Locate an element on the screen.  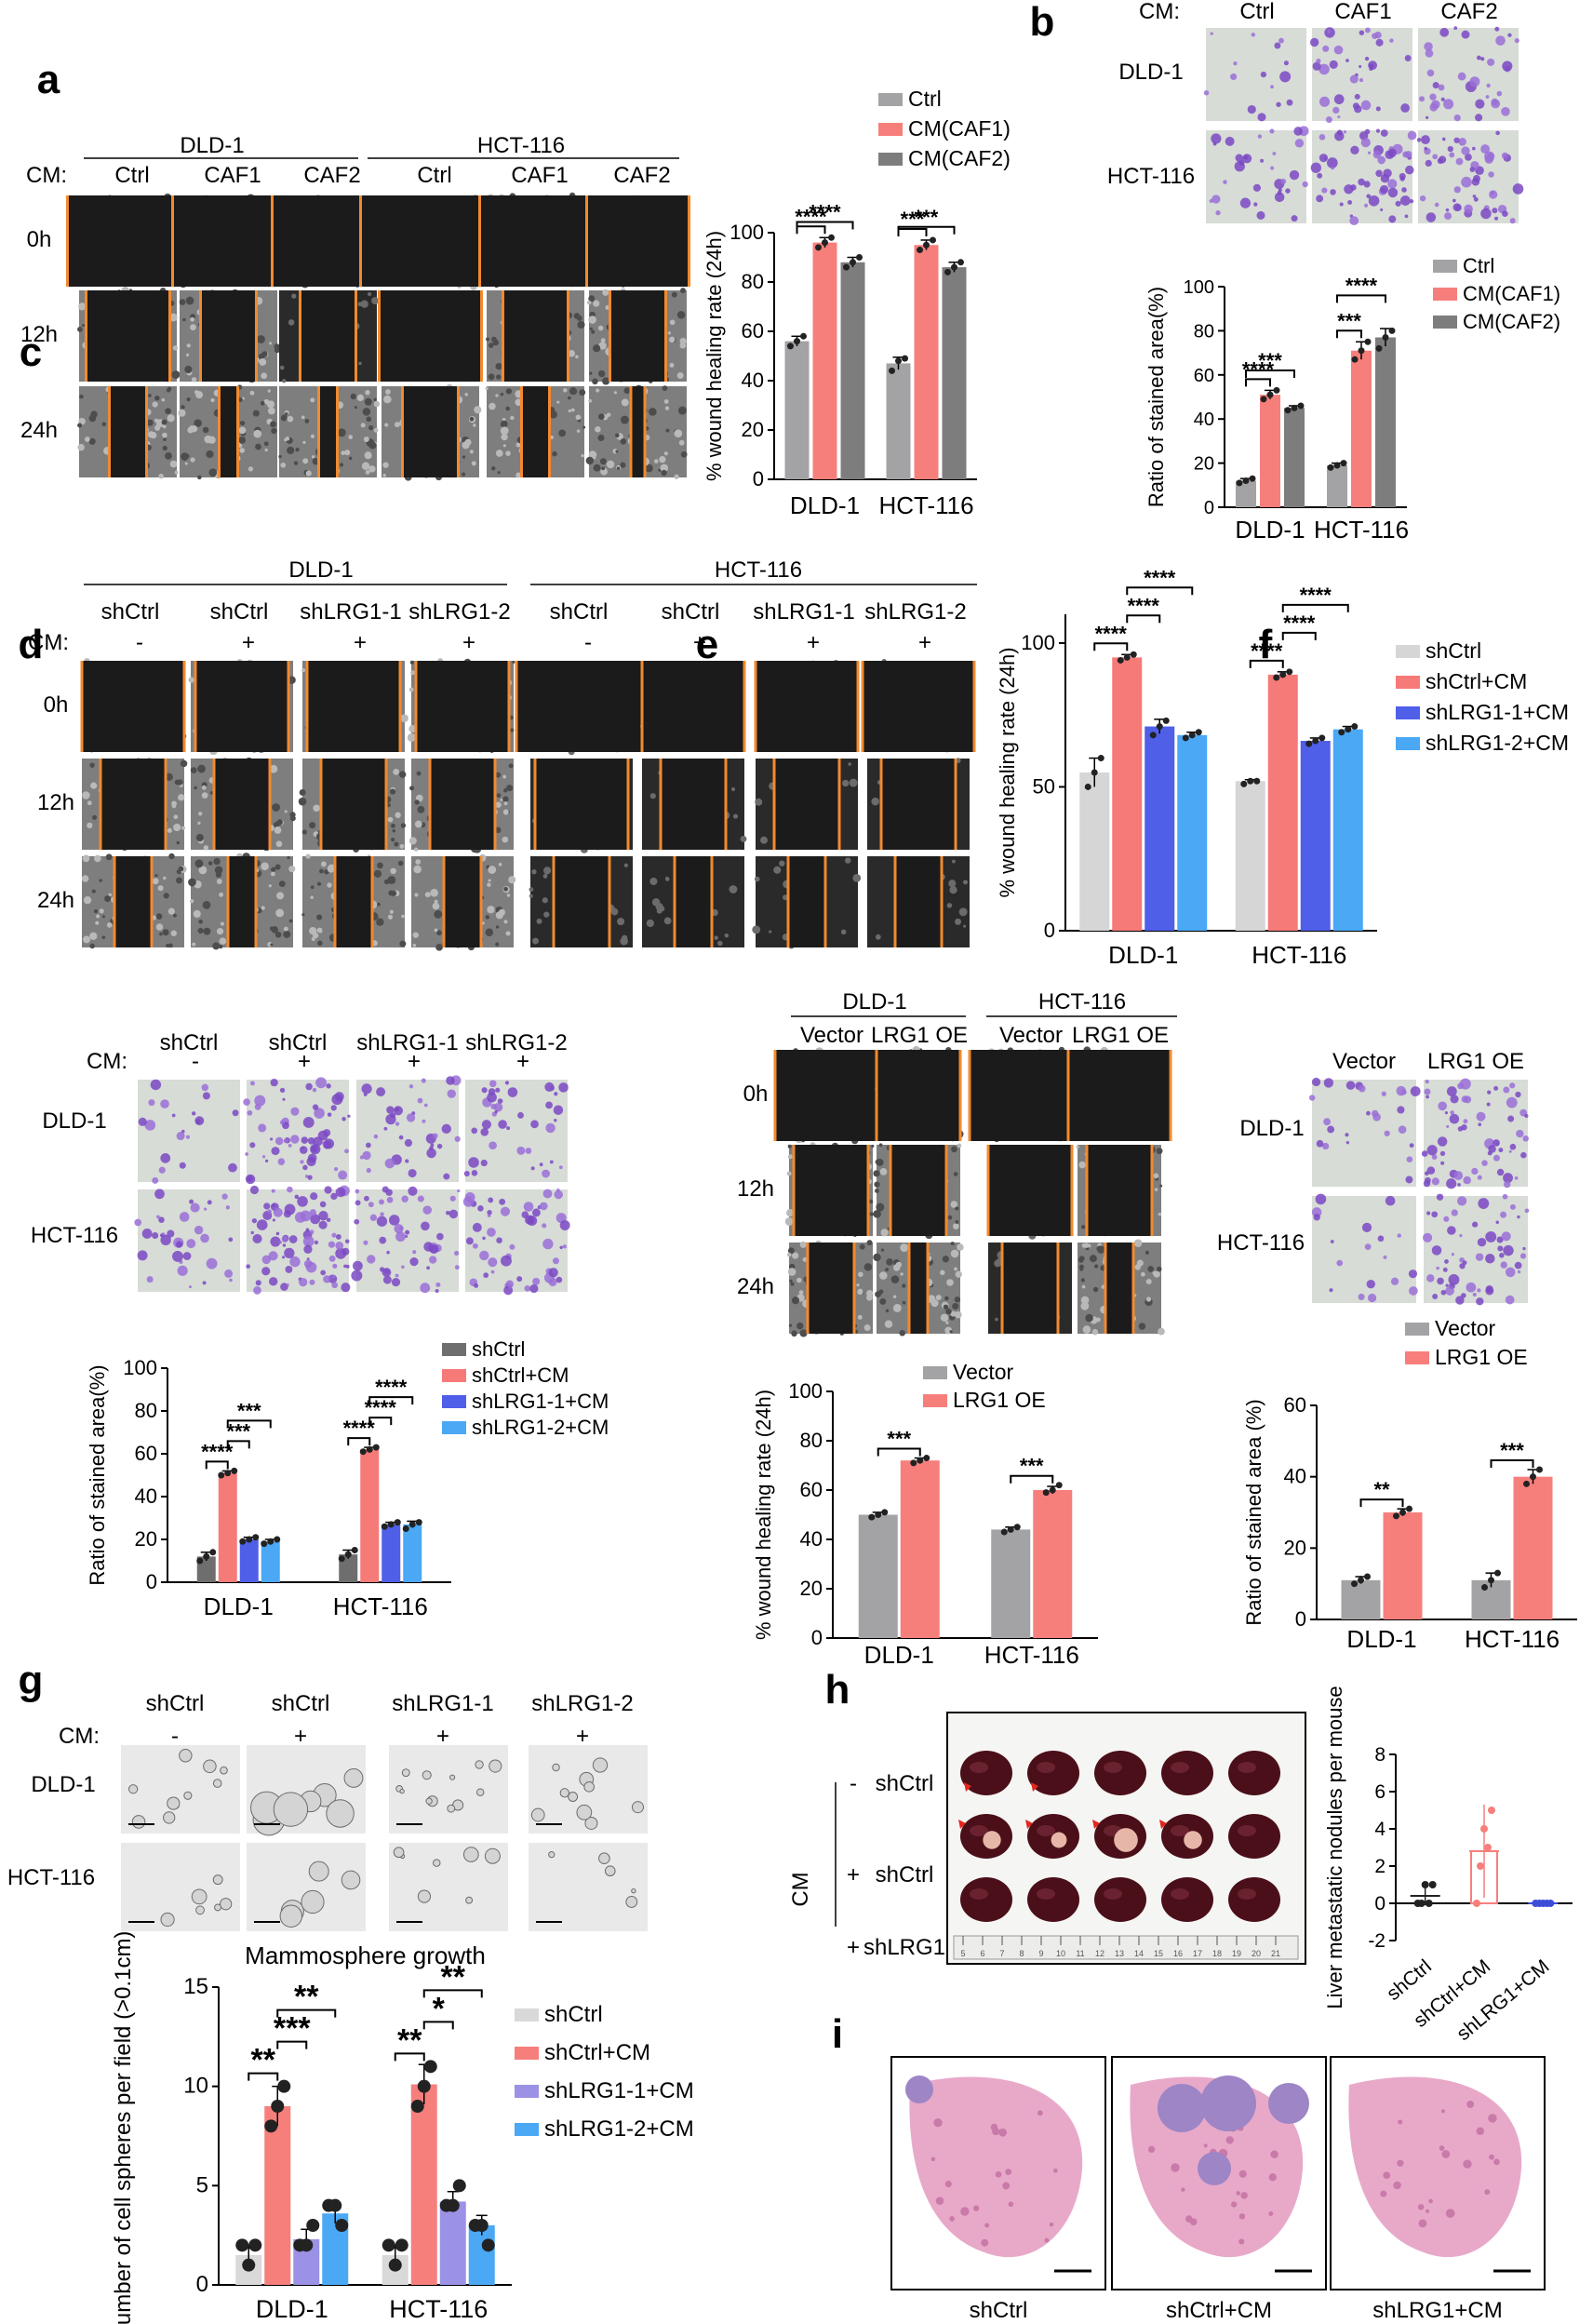
tumor-nodule is located at coordinates (919, 2089).